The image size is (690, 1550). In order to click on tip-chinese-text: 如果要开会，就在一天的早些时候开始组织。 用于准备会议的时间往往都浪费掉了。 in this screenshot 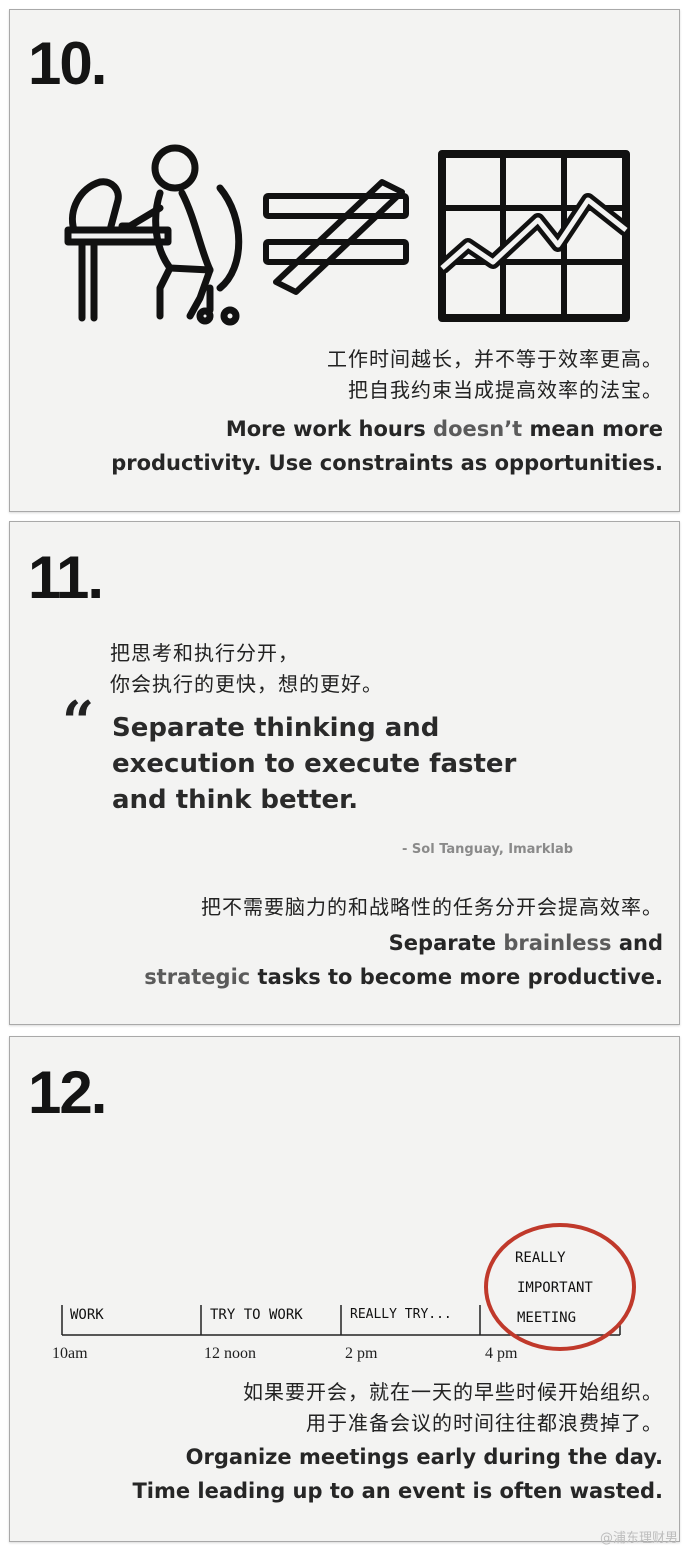, I will do `click(343, 1408)`.